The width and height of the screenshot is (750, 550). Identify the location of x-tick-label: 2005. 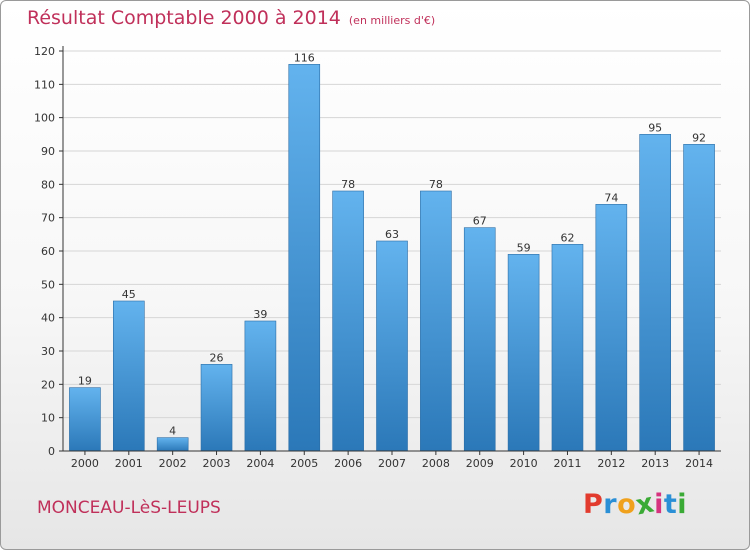
(304, 463).